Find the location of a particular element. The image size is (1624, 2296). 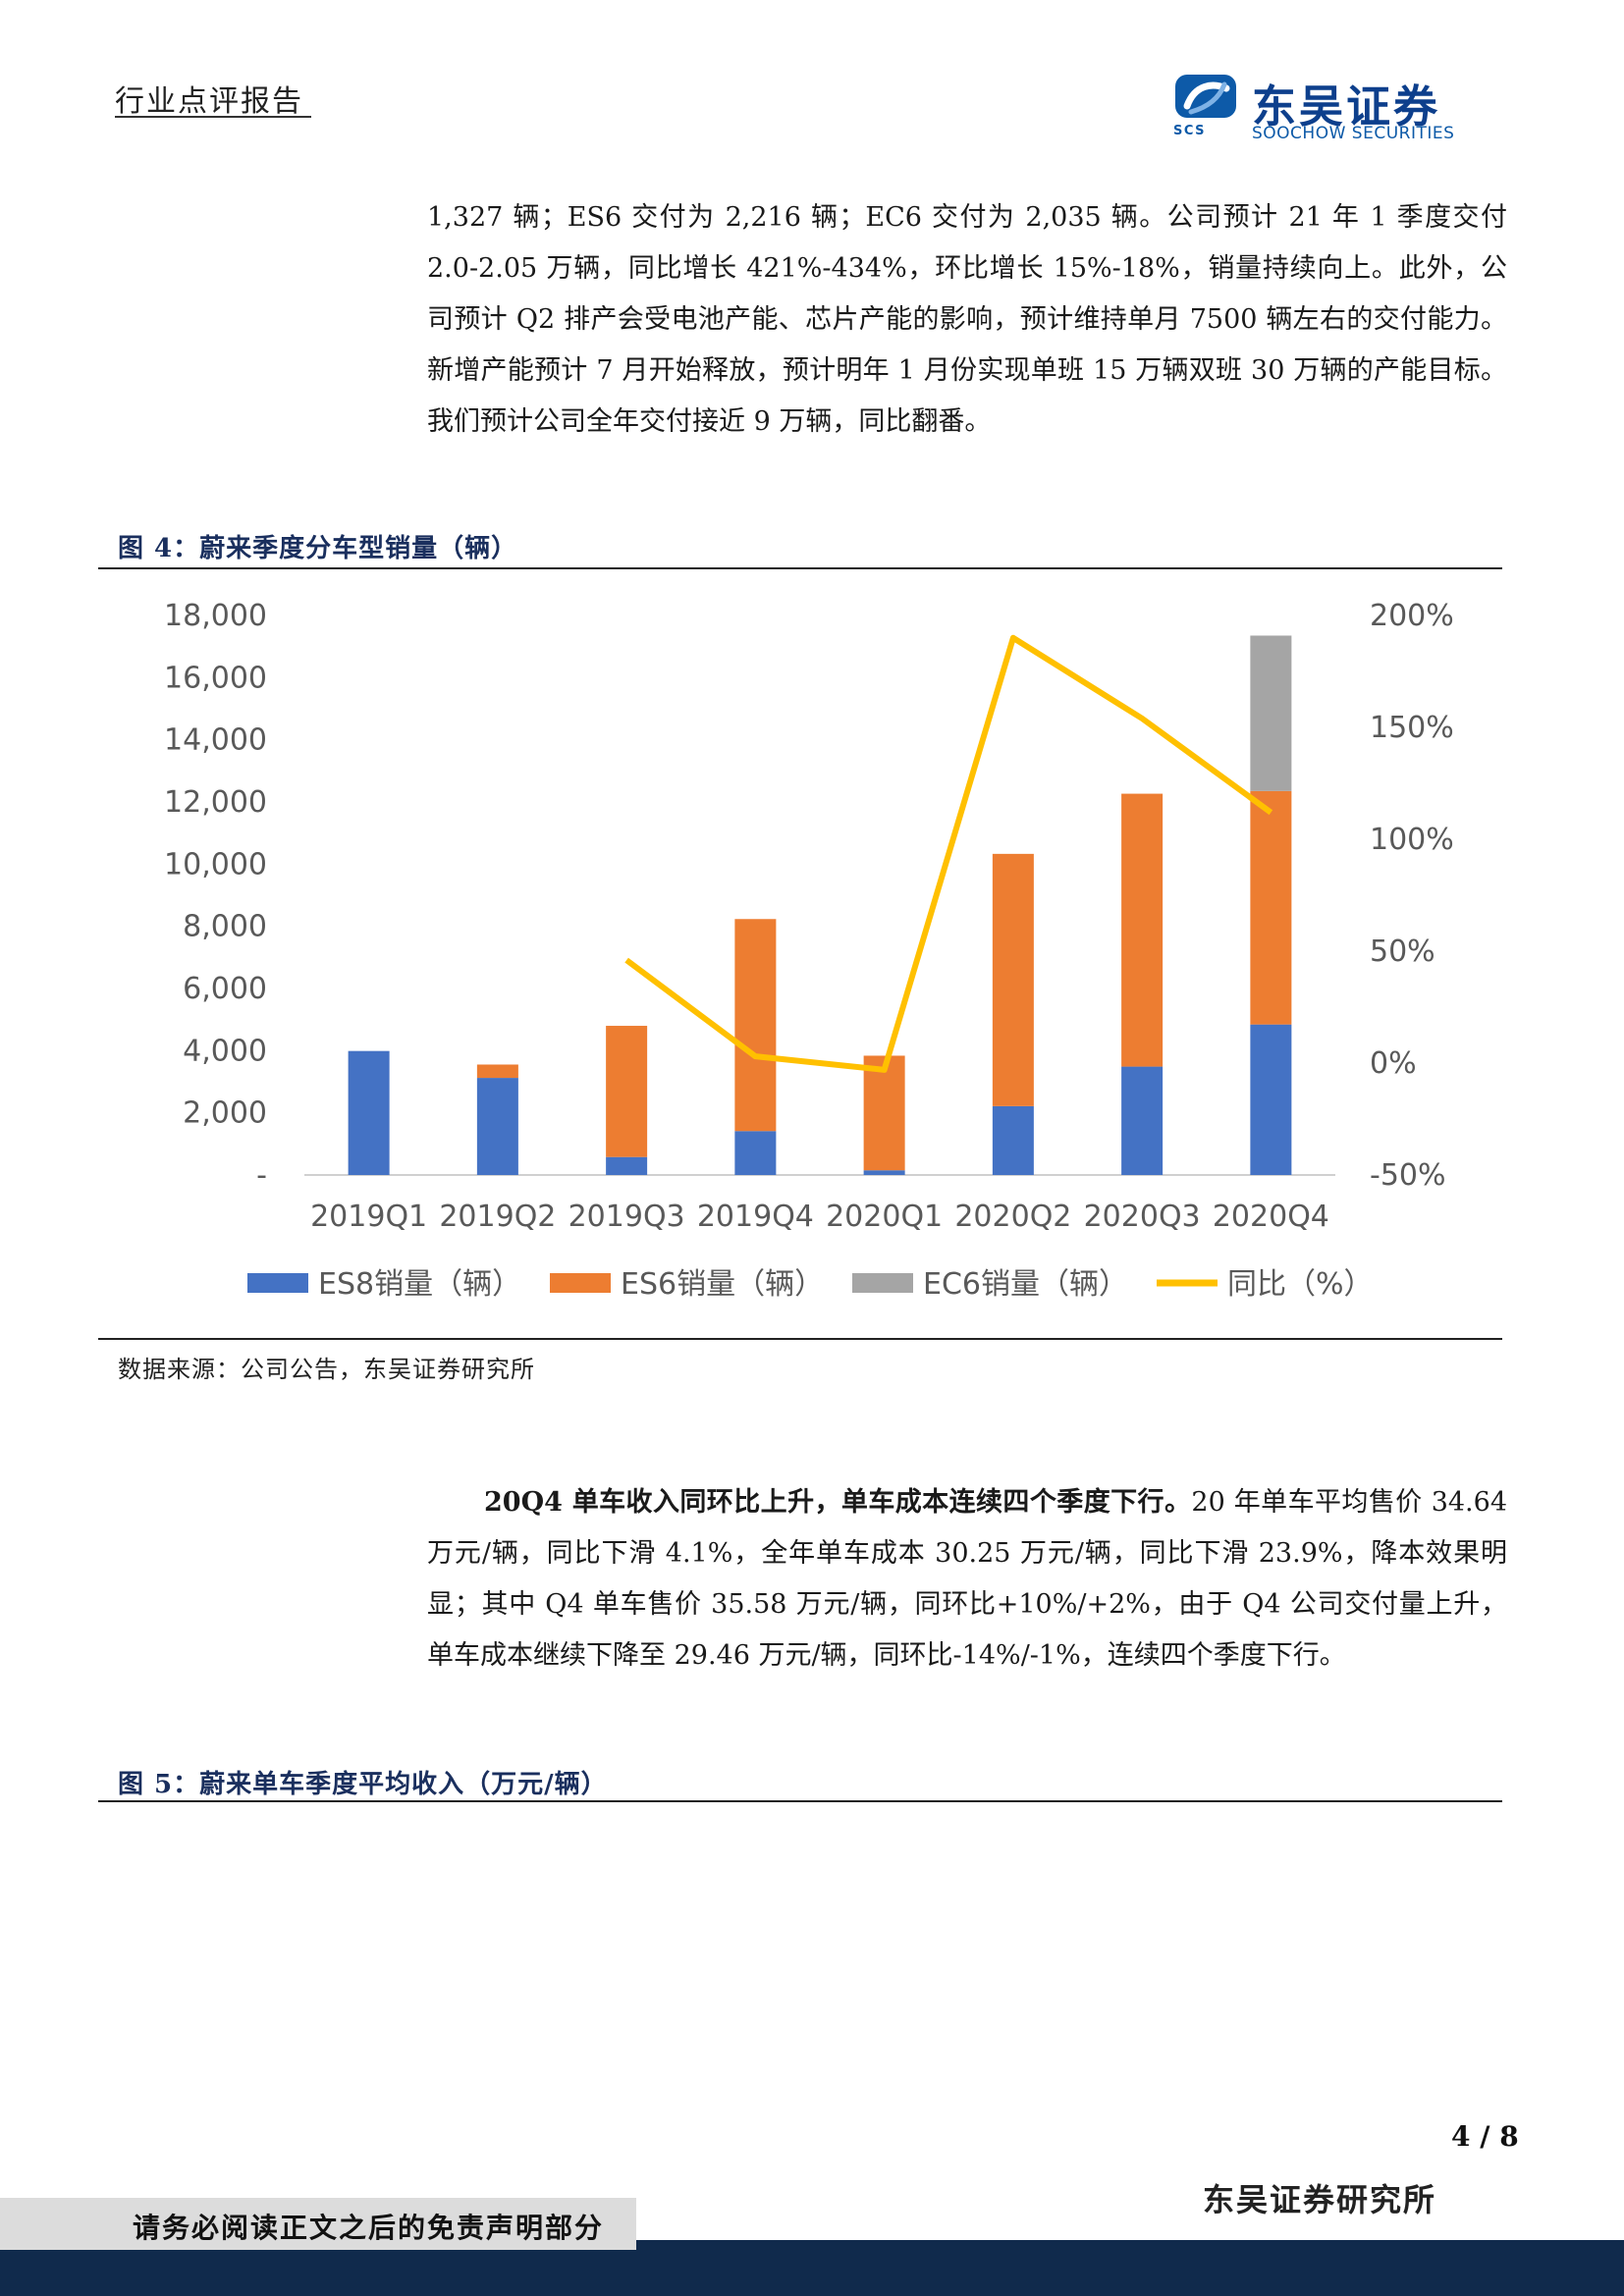

logo-english-name: SOOCHOW SECURITIES is located at coordinates (1353, 133).